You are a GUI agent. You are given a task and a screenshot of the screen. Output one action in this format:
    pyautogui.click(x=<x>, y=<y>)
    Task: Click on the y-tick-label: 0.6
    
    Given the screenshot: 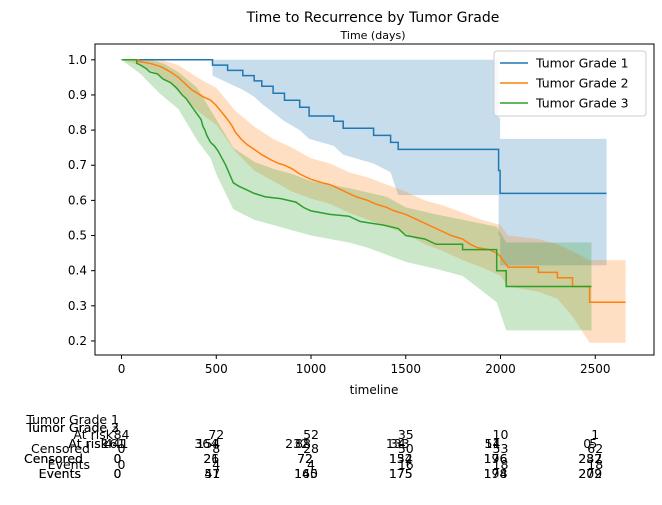 What is the action you would take?
    pyautogui.click(x=77, y=200)
    